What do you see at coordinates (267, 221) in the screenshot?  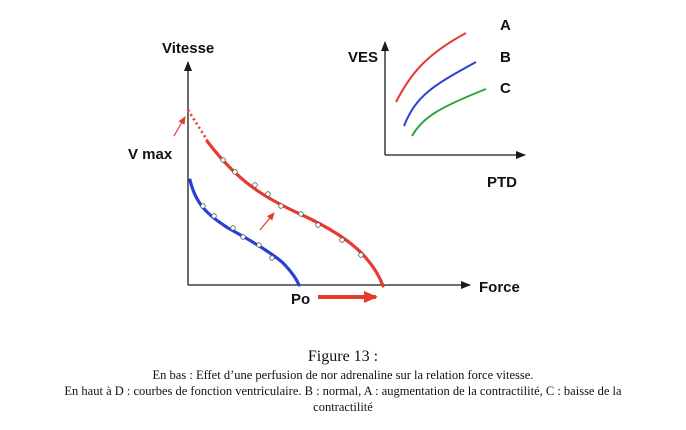 I see `shift-arrow` at bounding box center [267, 221].